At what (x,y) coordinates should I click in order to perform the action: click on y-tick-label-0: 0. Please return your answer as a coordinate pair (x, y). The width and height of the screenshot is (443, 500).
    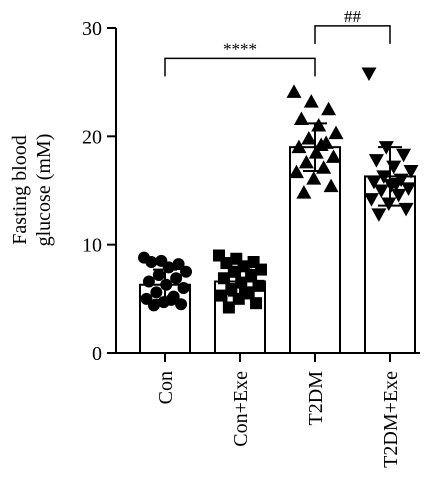
    Looking at the image, I should click on (97, 354).